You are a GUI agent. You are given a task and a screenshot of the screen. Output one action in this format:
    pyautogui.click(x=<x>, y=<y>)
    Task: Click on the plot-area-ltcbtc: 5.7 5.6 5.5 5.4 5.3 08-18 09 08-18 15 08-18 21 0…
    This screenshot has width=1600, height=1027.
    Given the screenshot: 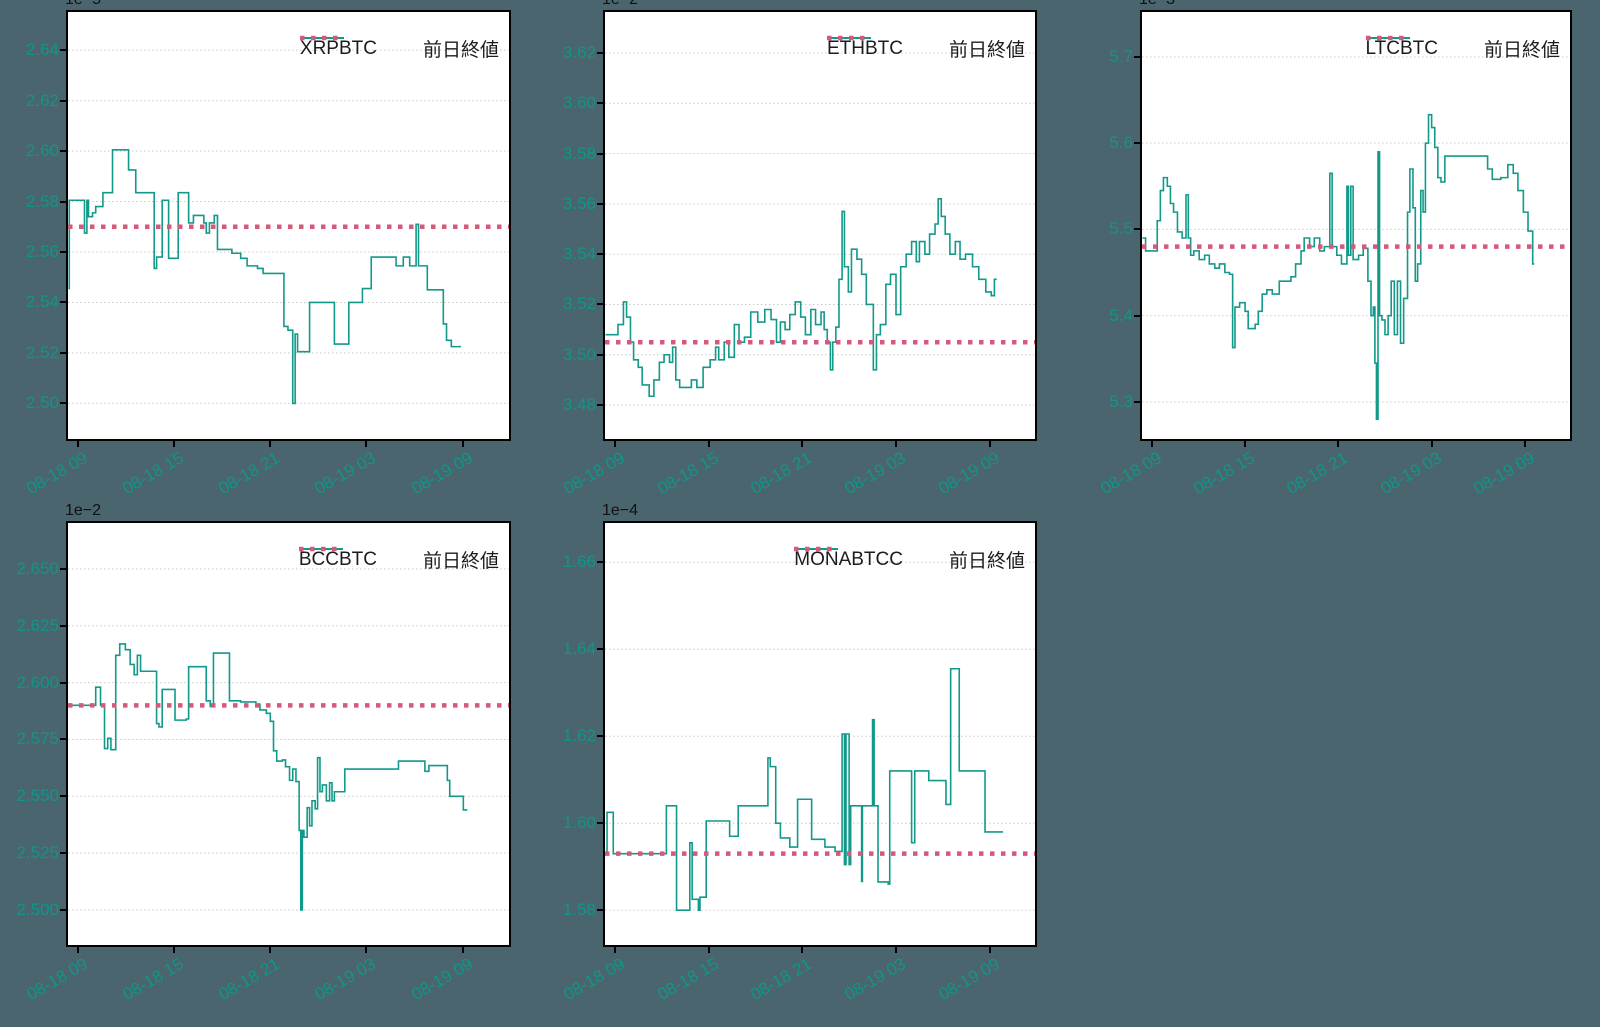 What is the action you would take?
    pyautogui.click(x=1334, y=249)
    